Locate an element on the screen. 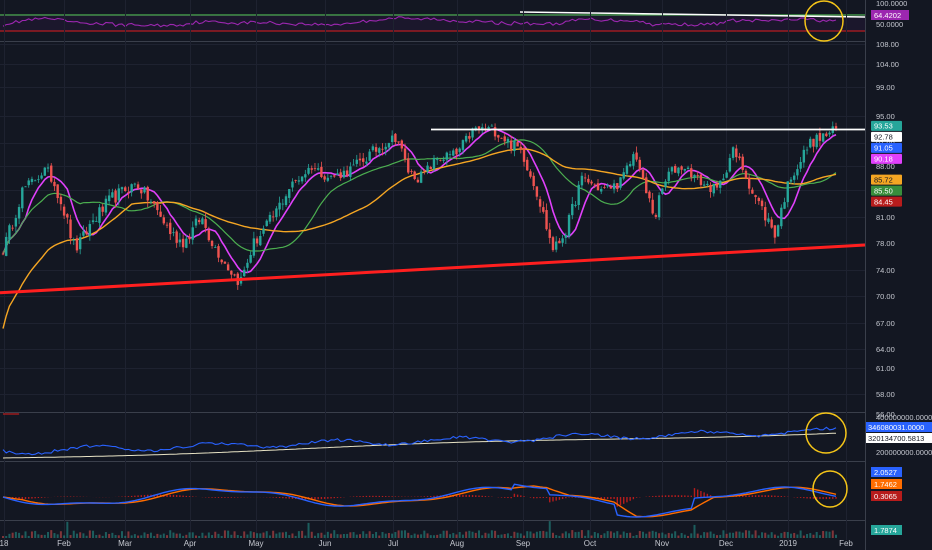 The height and width of the screenshot is (550, 932). price-tag-label: 93.53 is located at coordinates (883, 126).